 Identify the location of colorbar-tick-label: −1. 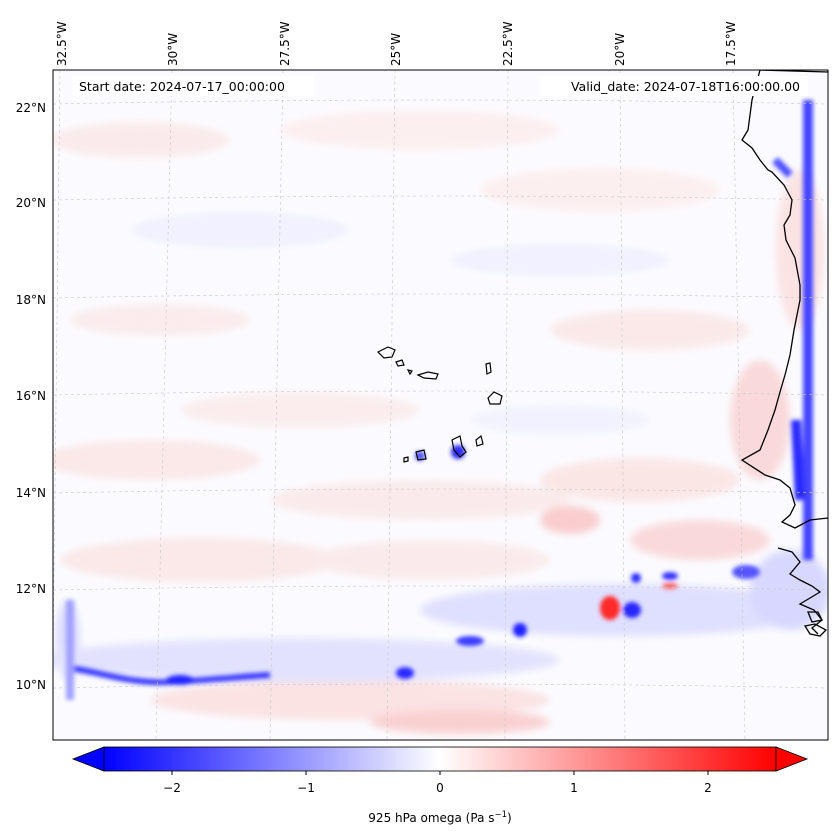
(306, 788).